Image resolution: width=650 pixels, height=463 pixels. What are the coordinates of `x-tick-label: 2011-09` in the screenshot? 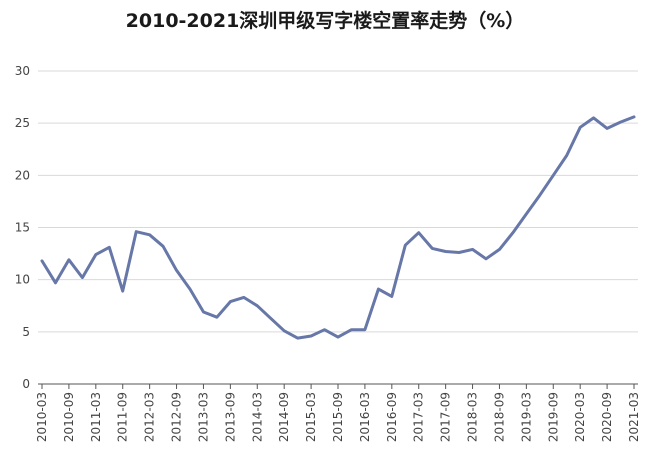 It's located at (123, 417).